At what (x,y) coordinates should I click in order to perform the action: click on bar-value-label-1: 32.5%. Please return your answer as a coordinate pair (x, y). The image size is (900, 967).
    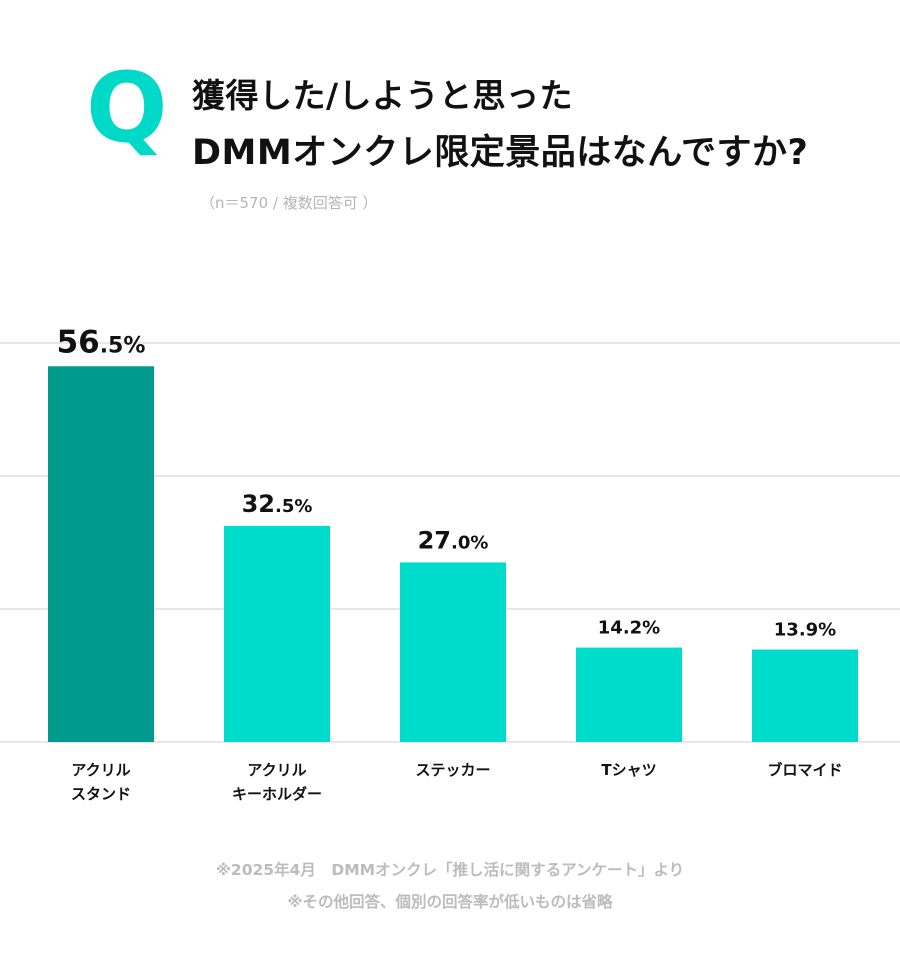
    Looking at the image, I should click on (277, 504).